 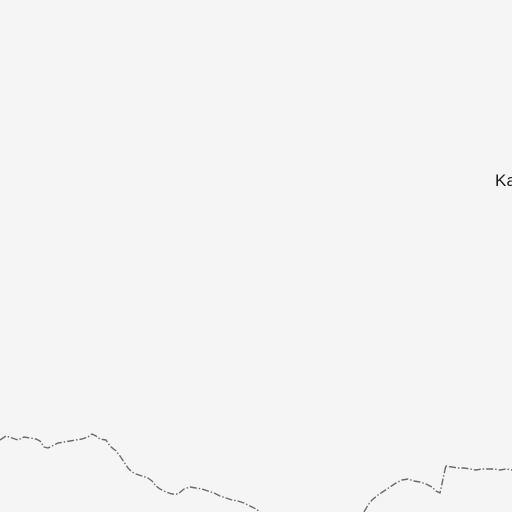 I want to click on place-label: Ka, so click(x=503, y=180).